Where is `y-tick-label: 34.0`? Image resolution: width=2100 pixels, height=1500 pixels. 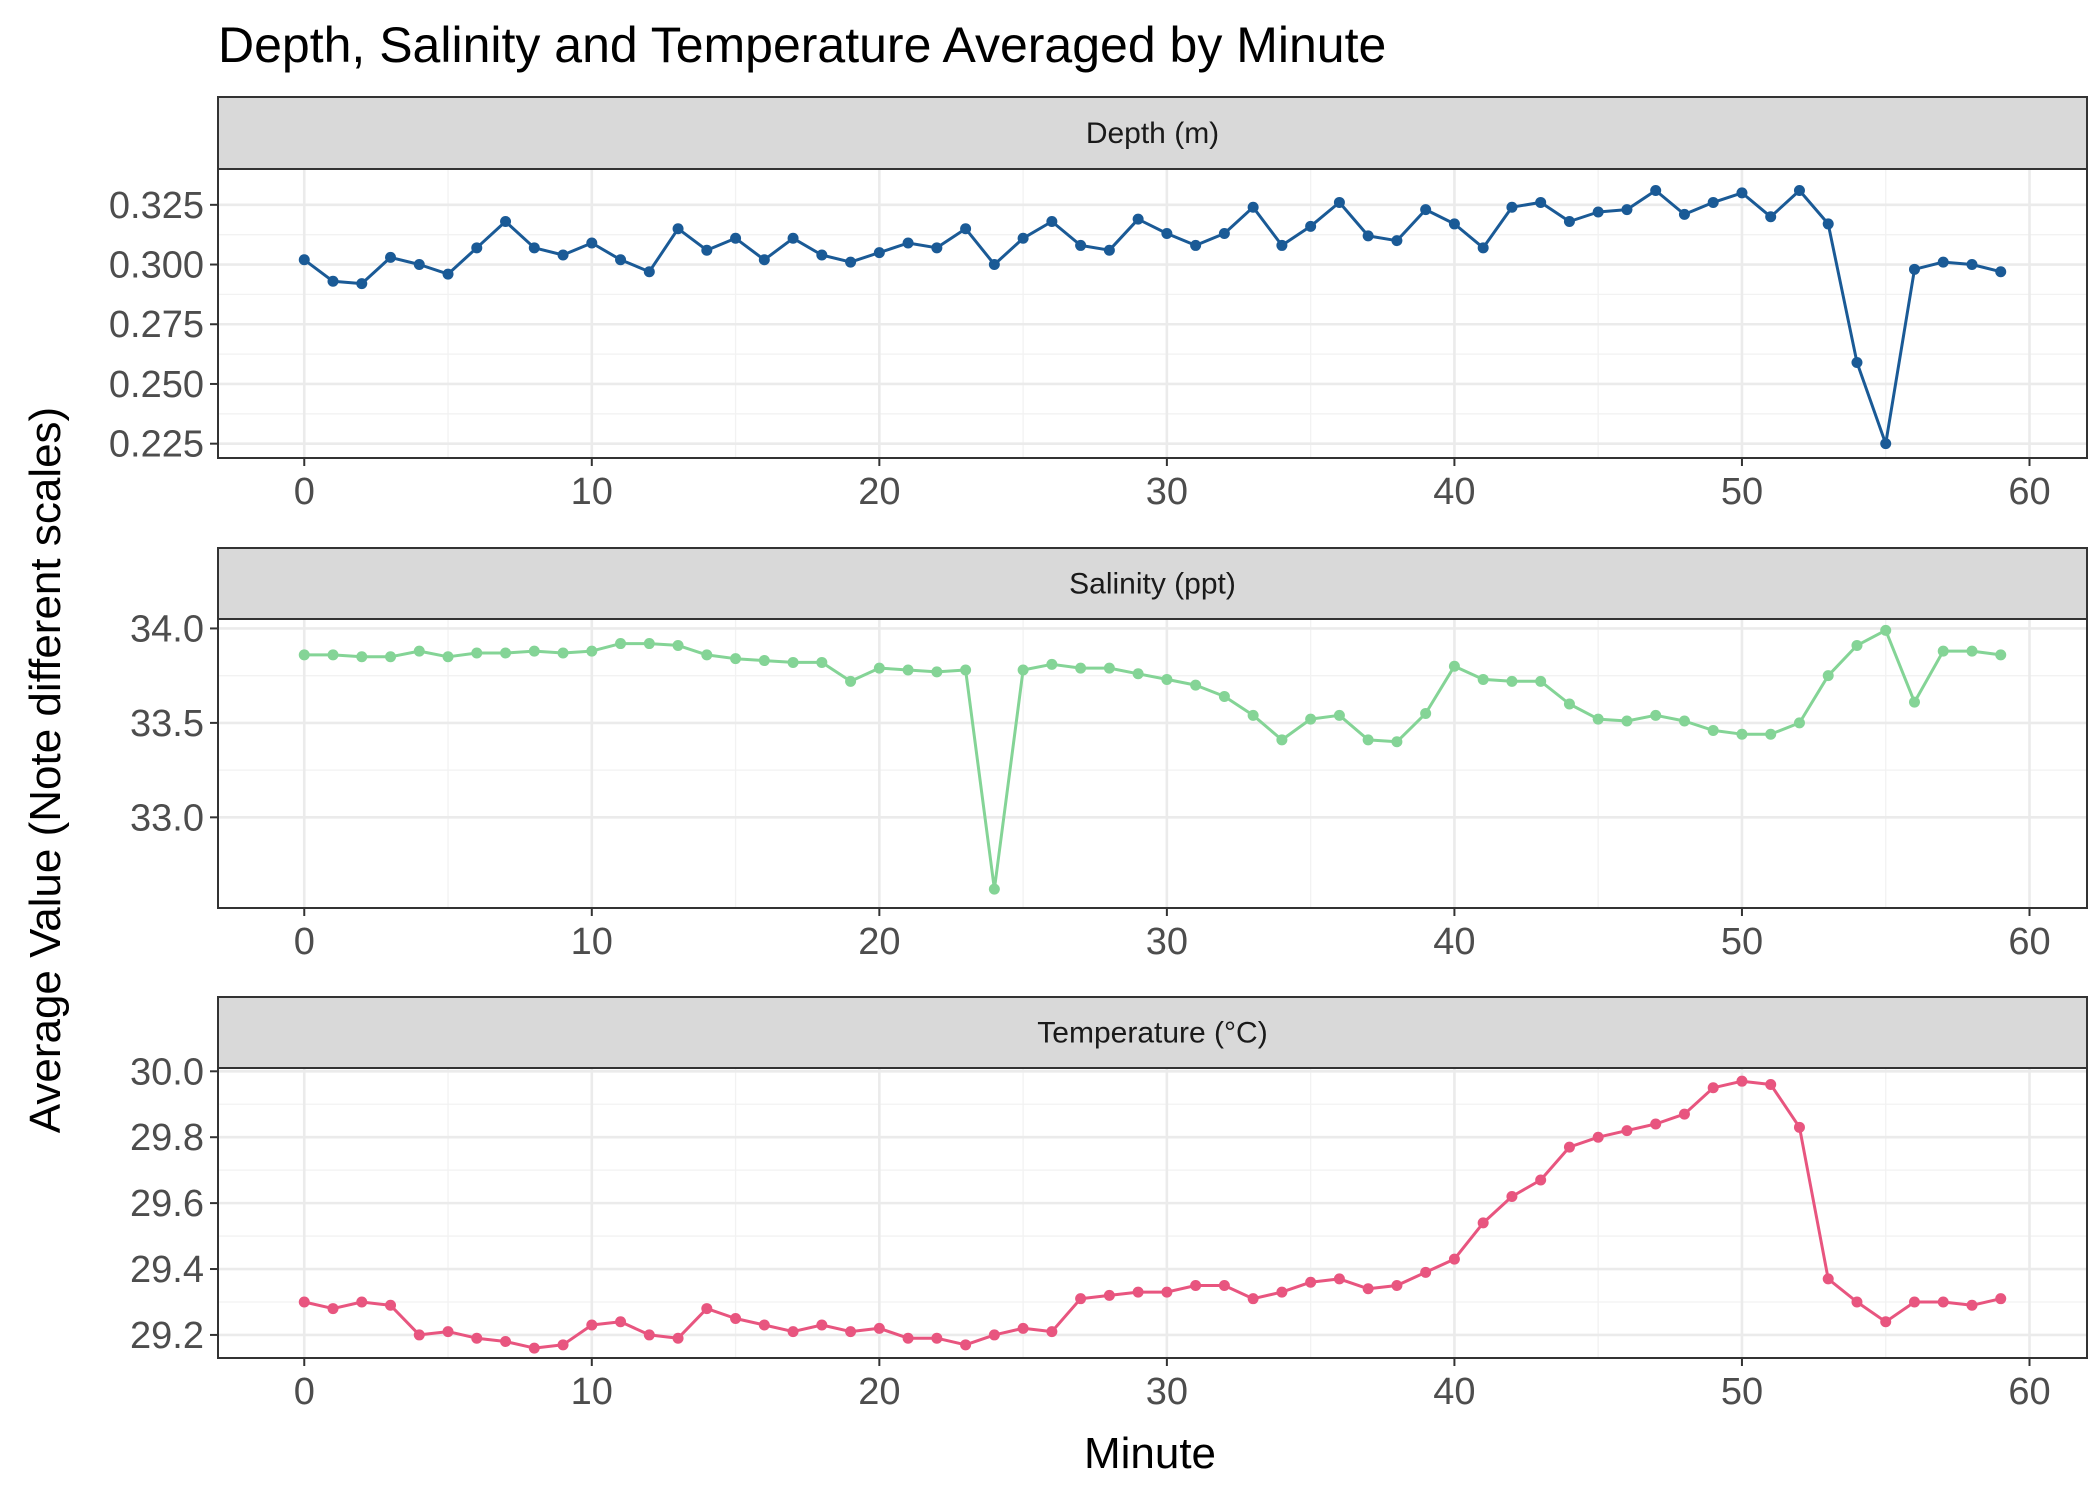 y-tick-label: 34.0 is located at coordinates (167, 629).